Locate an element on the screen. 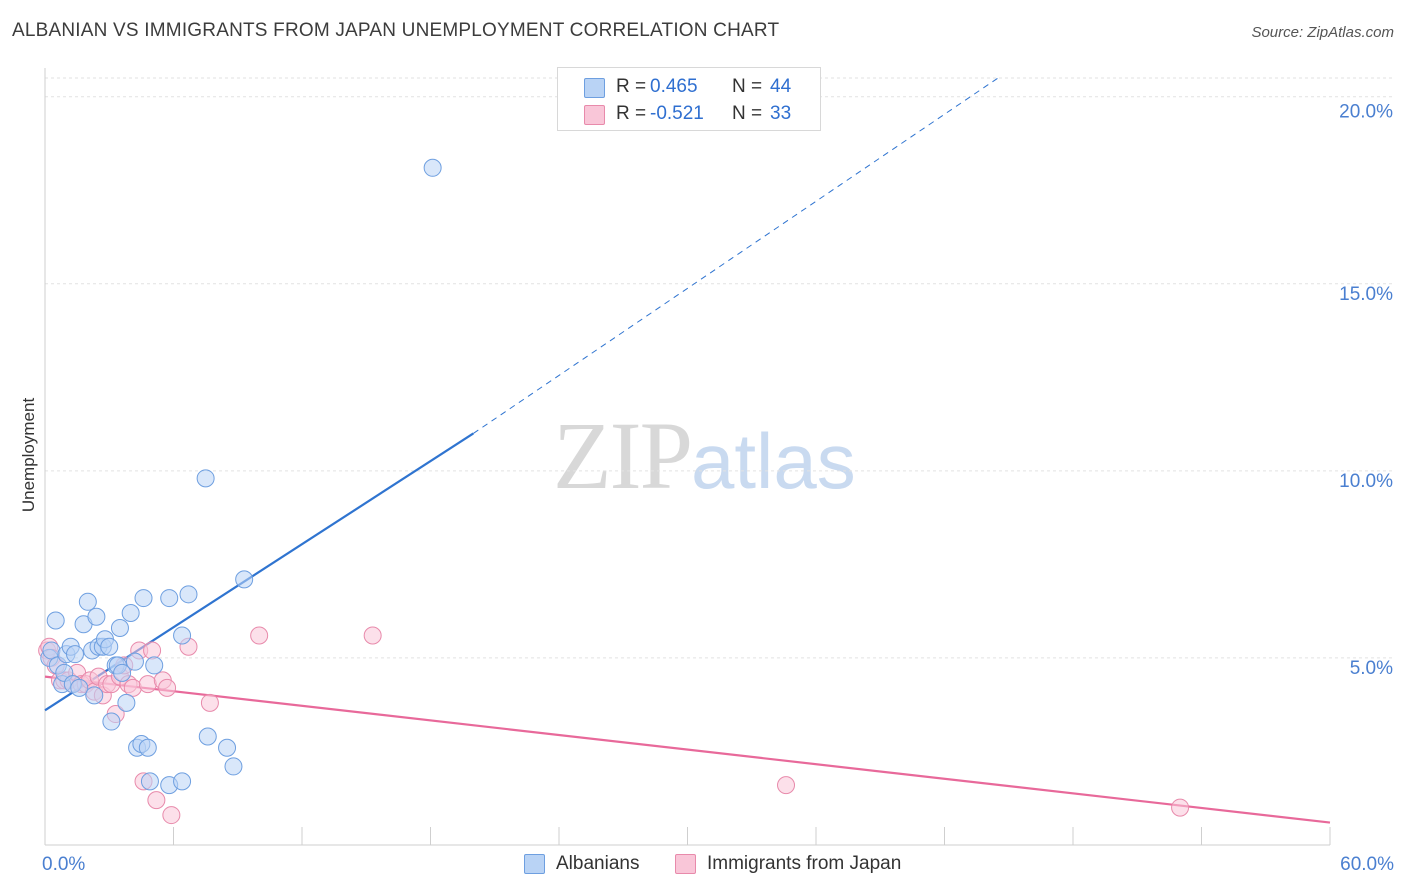  series-swatch-blue is located at coordinates (534, 864).